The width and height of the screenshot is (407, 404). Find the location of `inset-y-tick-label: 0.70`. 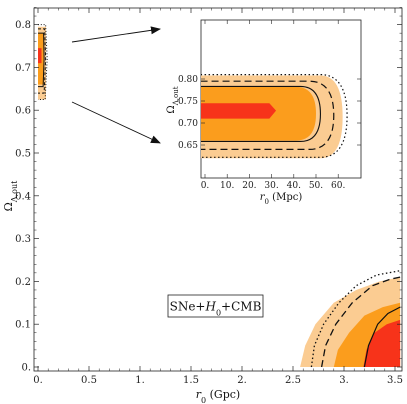

inset-y-tick-label: 0.70 is located at coordinates (188, 124).